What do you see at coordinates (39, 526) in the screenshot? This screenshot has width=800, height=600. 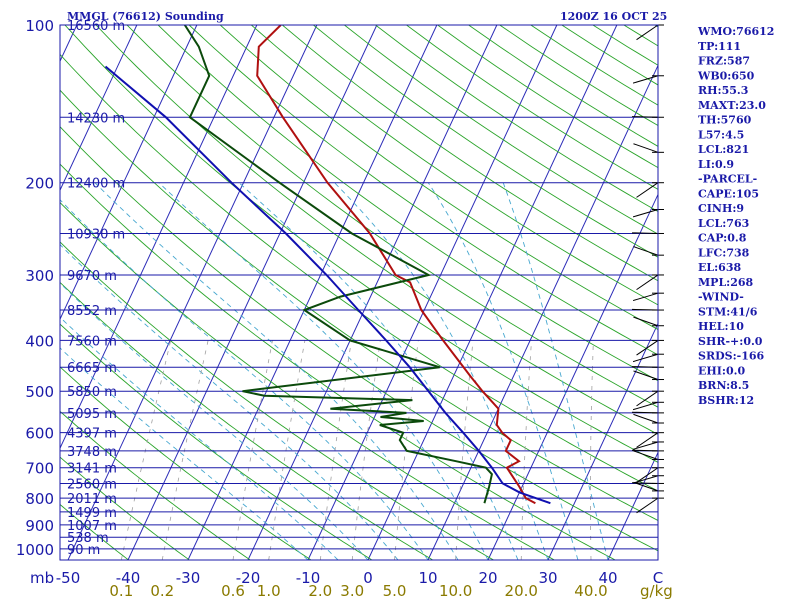 I see `pressure-tick-label: 900` at bounding box center [39, 526].